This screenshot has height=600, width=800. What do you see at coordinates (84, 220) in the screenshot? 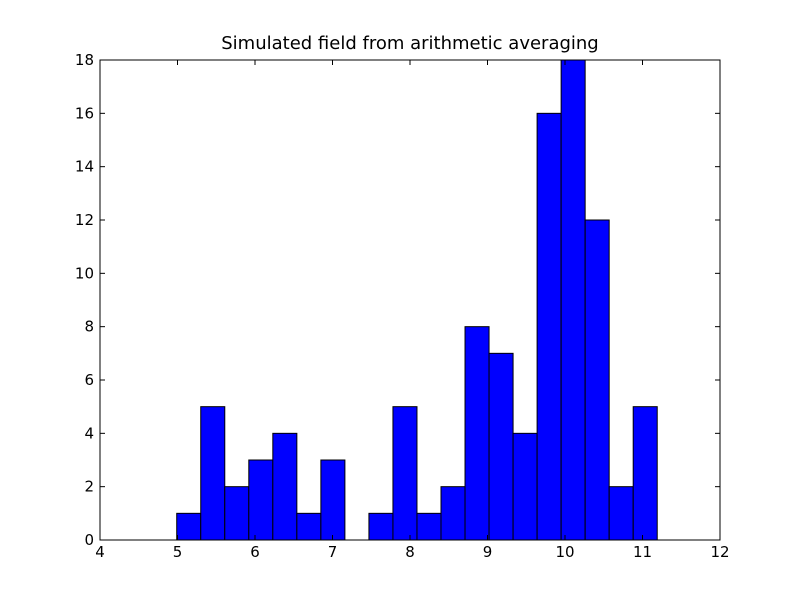
I see `y-tick-label: 12` at bounding box center [84, 220].